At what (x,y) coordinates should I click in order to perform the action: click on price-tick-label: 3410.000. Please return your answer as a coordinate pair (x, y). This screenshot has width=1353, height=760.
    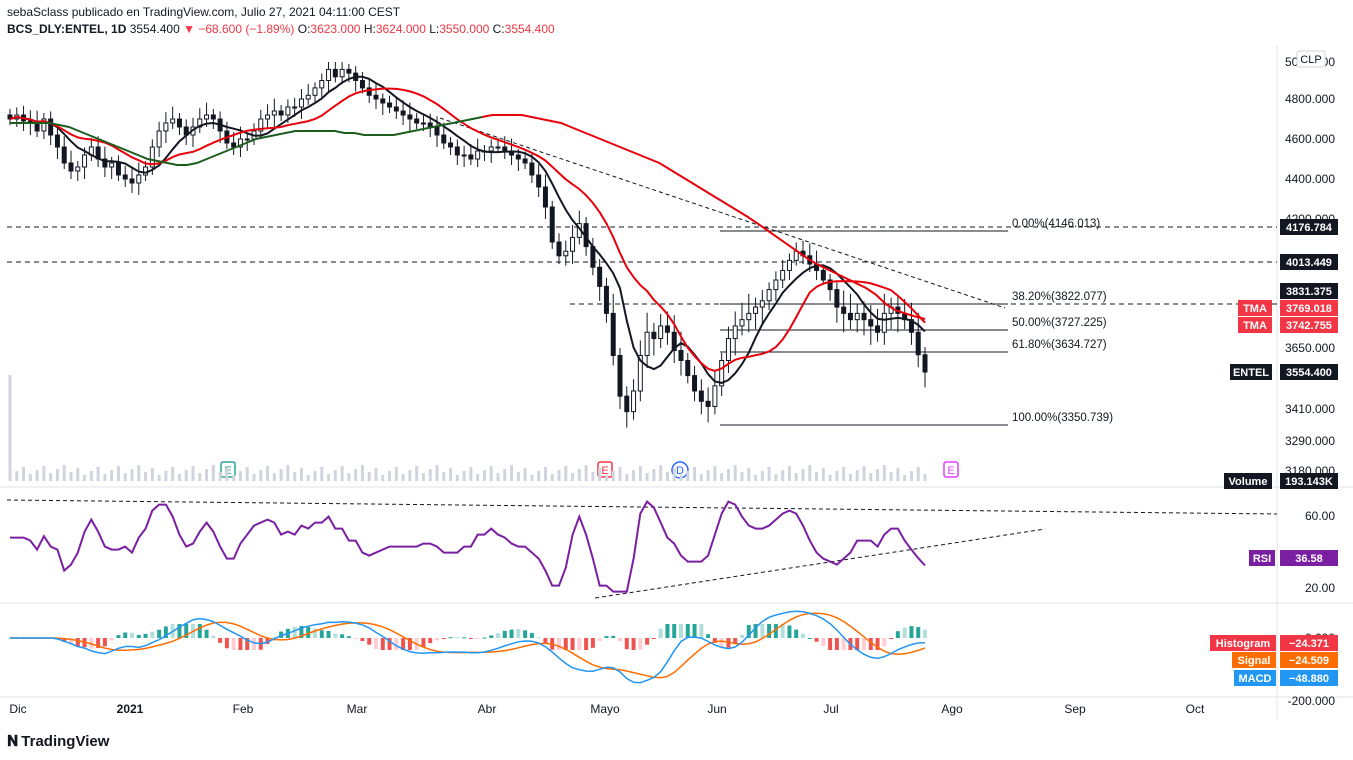
    Looking at the image, I should click on (1310, 409).